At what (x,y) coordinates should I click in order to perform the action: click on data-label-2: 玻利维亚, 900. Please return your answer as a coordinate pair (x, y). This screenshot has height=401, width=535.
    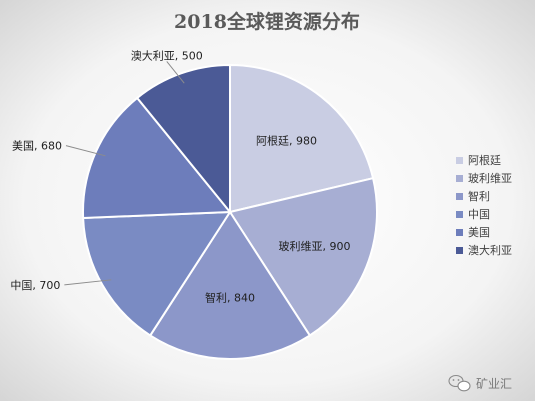
    Looking at the image, I should click on (315, 246).